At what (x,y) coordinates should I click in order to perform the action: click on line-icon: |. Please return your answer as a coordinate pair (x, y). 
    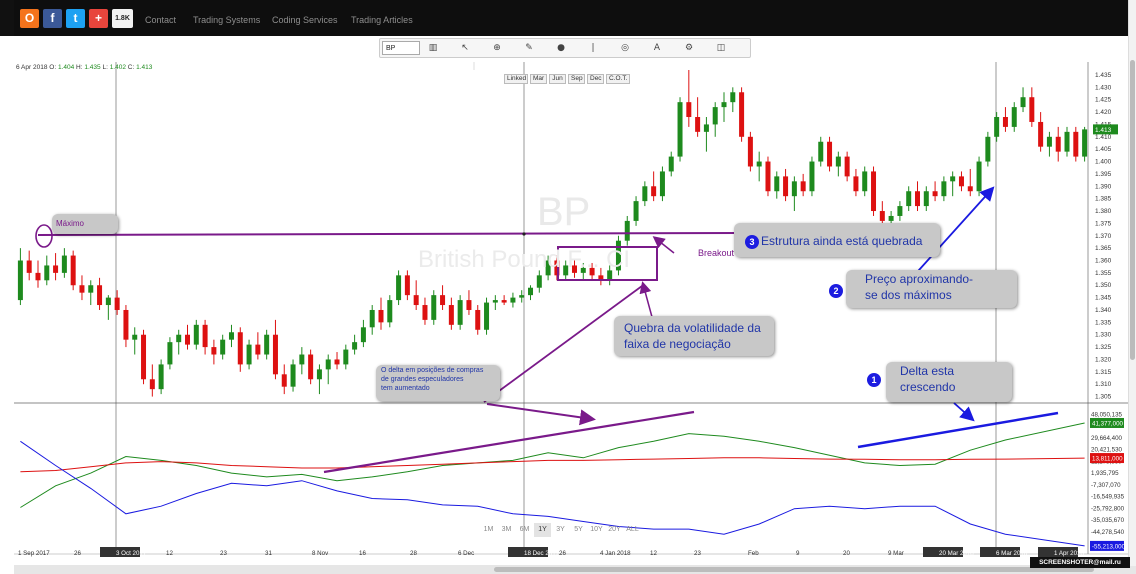
    Looking at the image, I should click on (593, 48).